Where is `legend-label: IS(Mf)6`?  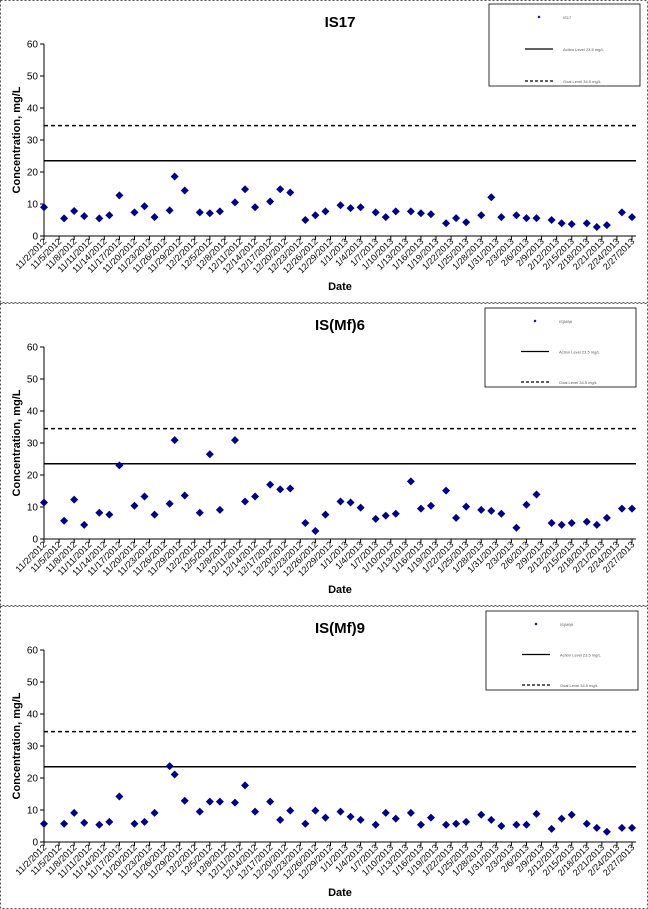
legend-label: IS(Mf)6 is located at coordinates (566, 321).